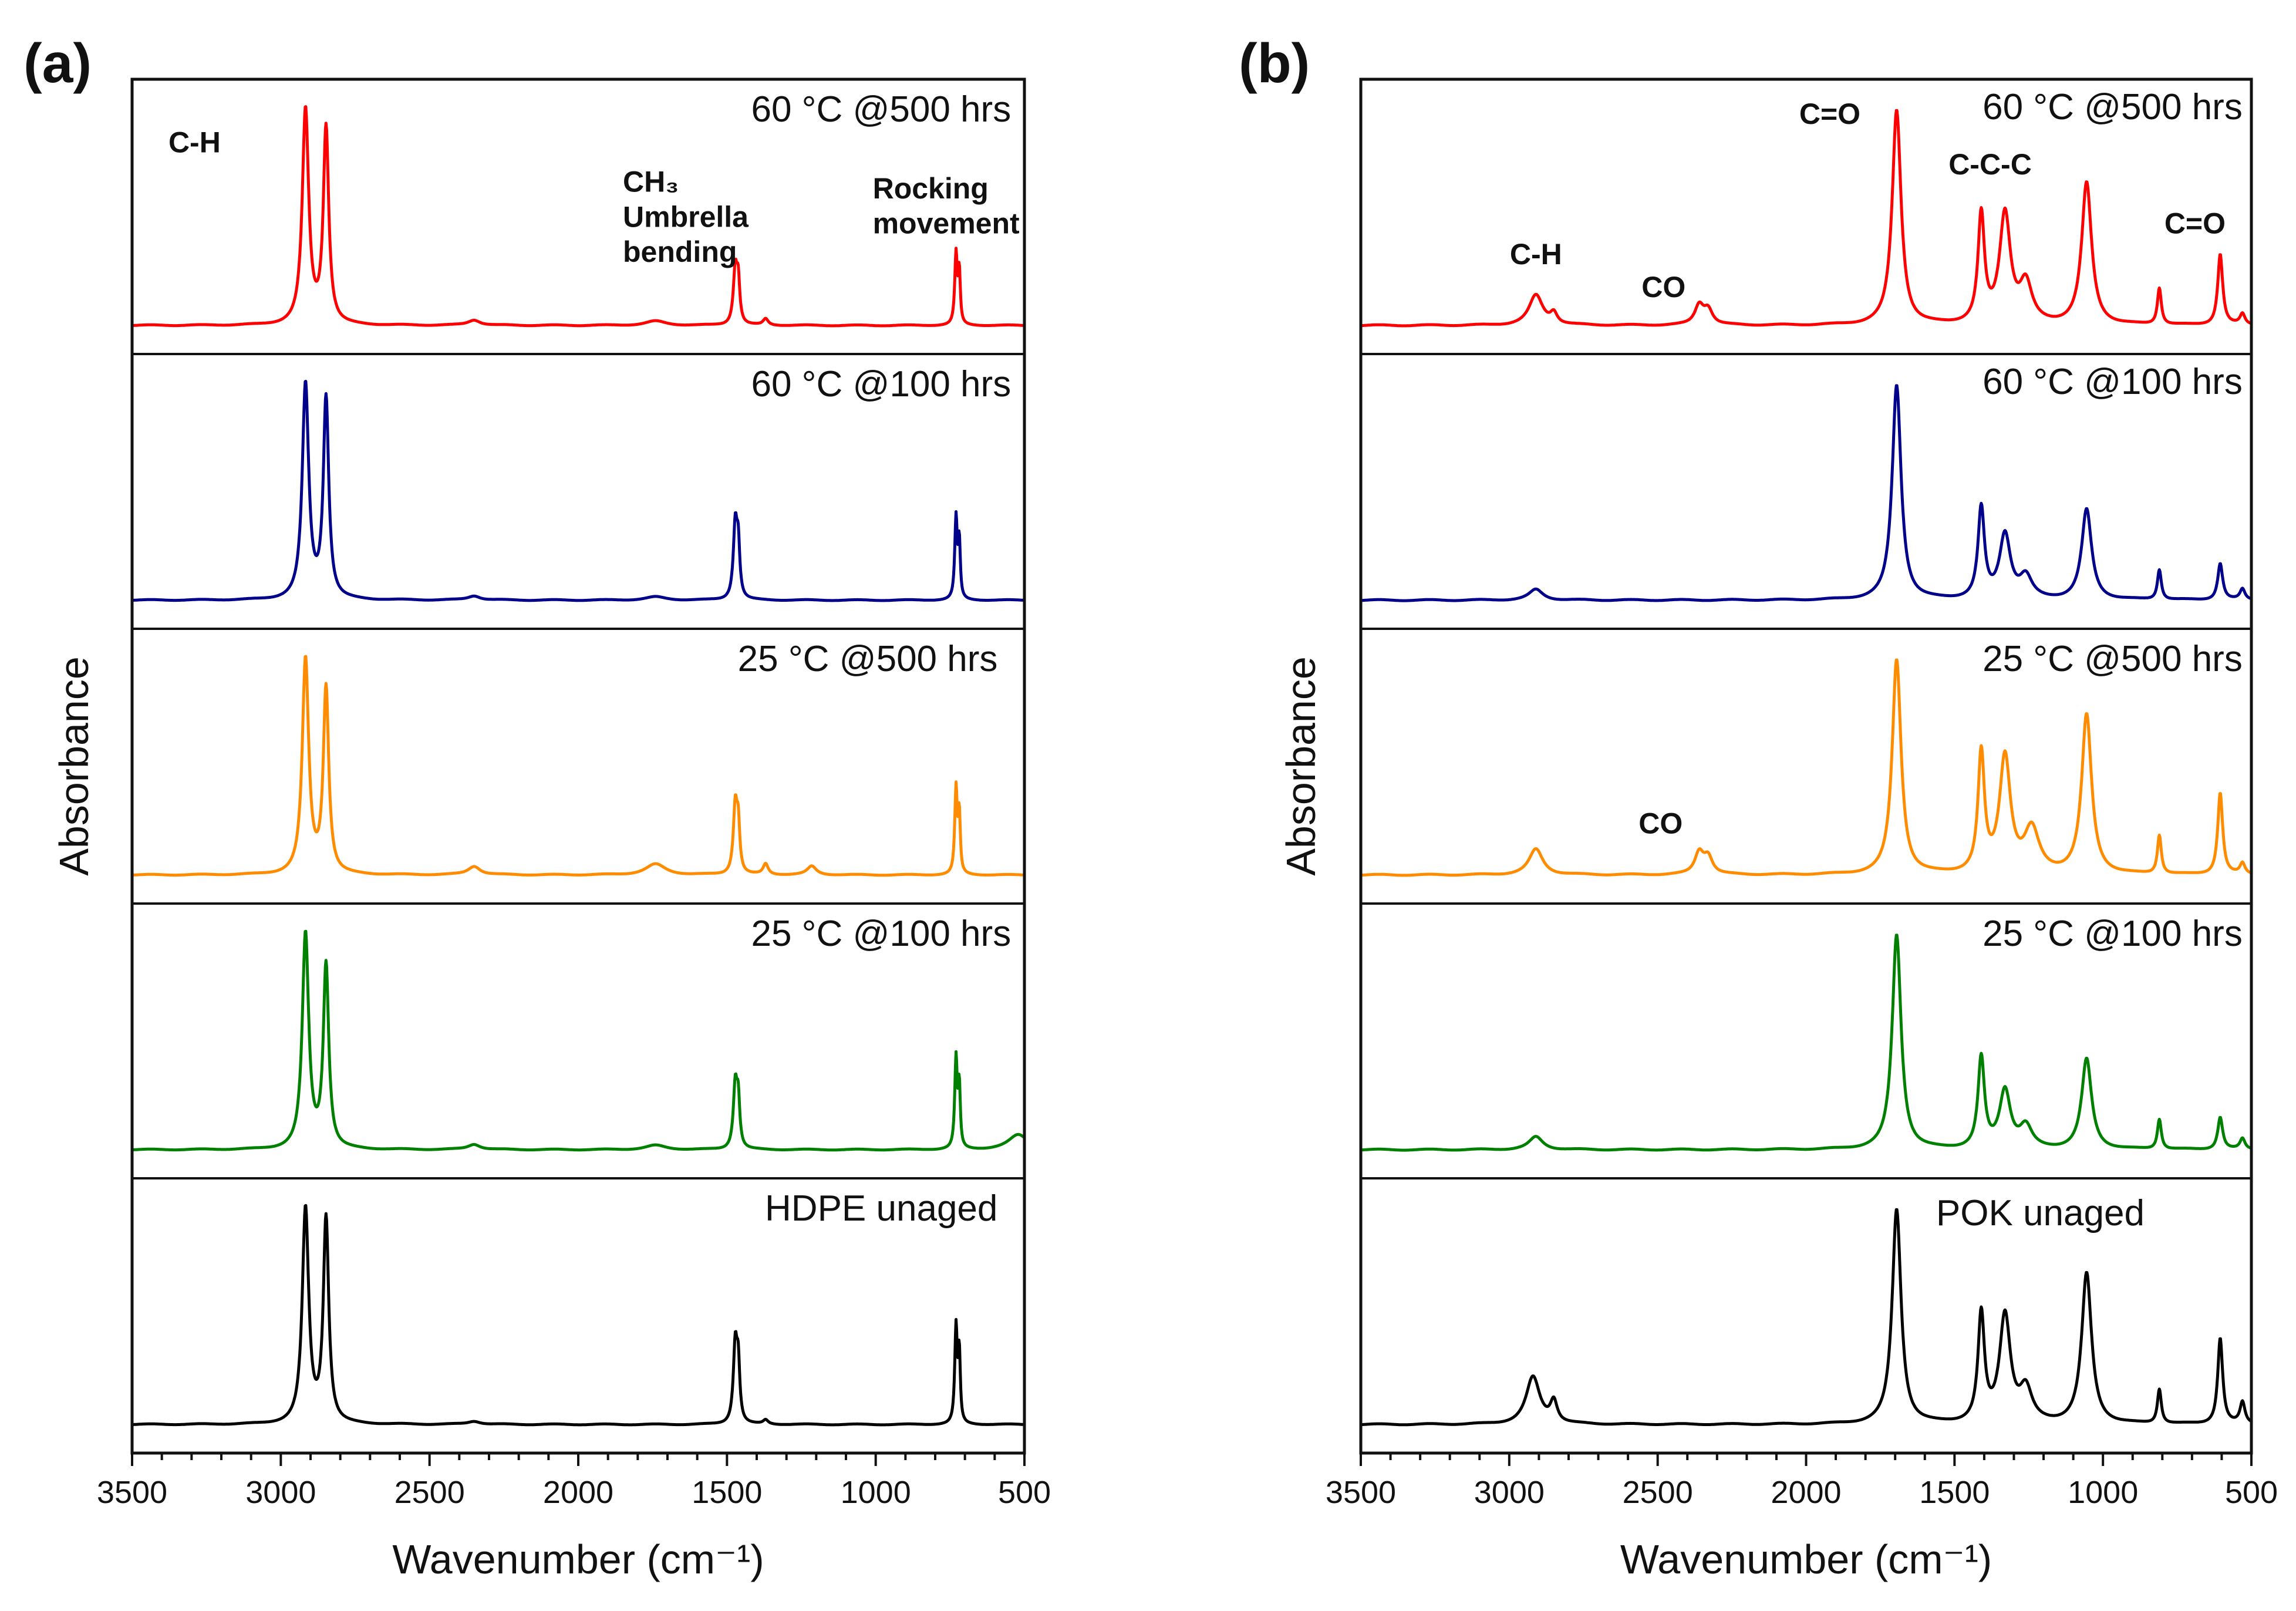 Image resolution: width=2296 pixels, height=1611 pixels. Describe the element at coordinates (931, 188) in the screenshot. I see `peak-annotation: Rocking` at that location.